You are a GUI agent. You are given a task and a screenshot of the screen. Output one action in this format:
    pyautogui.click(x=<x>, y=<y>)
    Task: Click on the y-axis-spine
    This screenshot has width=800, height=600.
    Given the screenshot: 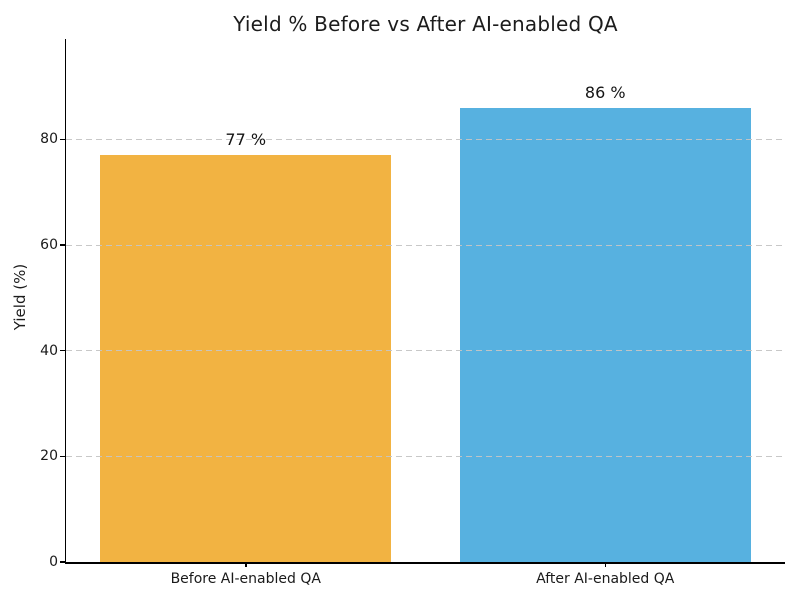 What is the action you would take?
    pyautogui.click(x=65, y=301)
    